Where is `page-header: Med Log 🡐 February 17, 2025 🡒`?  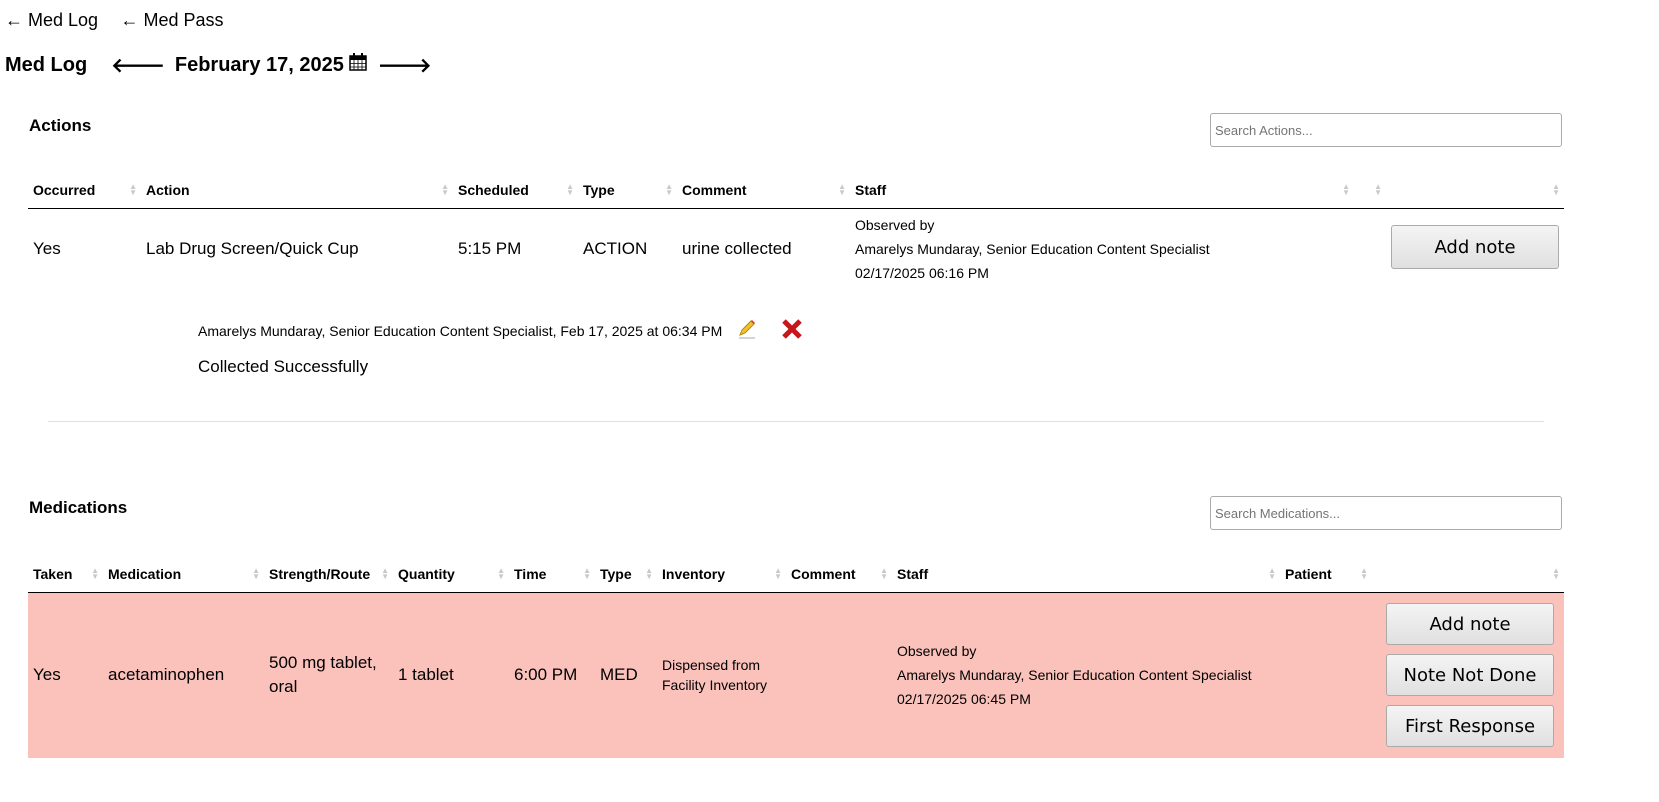
page-header: Med Log 🡐 February 17, 2025 🡒 is located at coordinates (218, 65).